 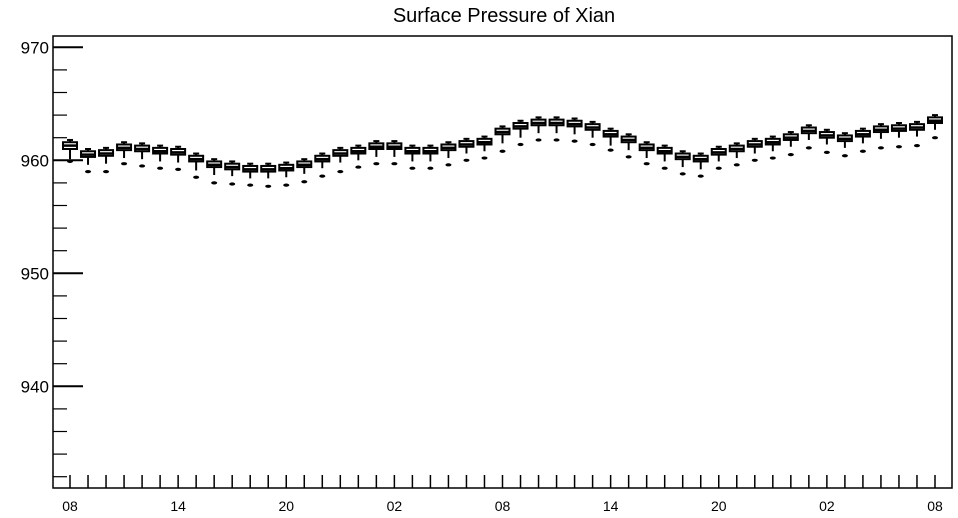 I want to click on y-tick-label: 940, so click(x=35, y=386).